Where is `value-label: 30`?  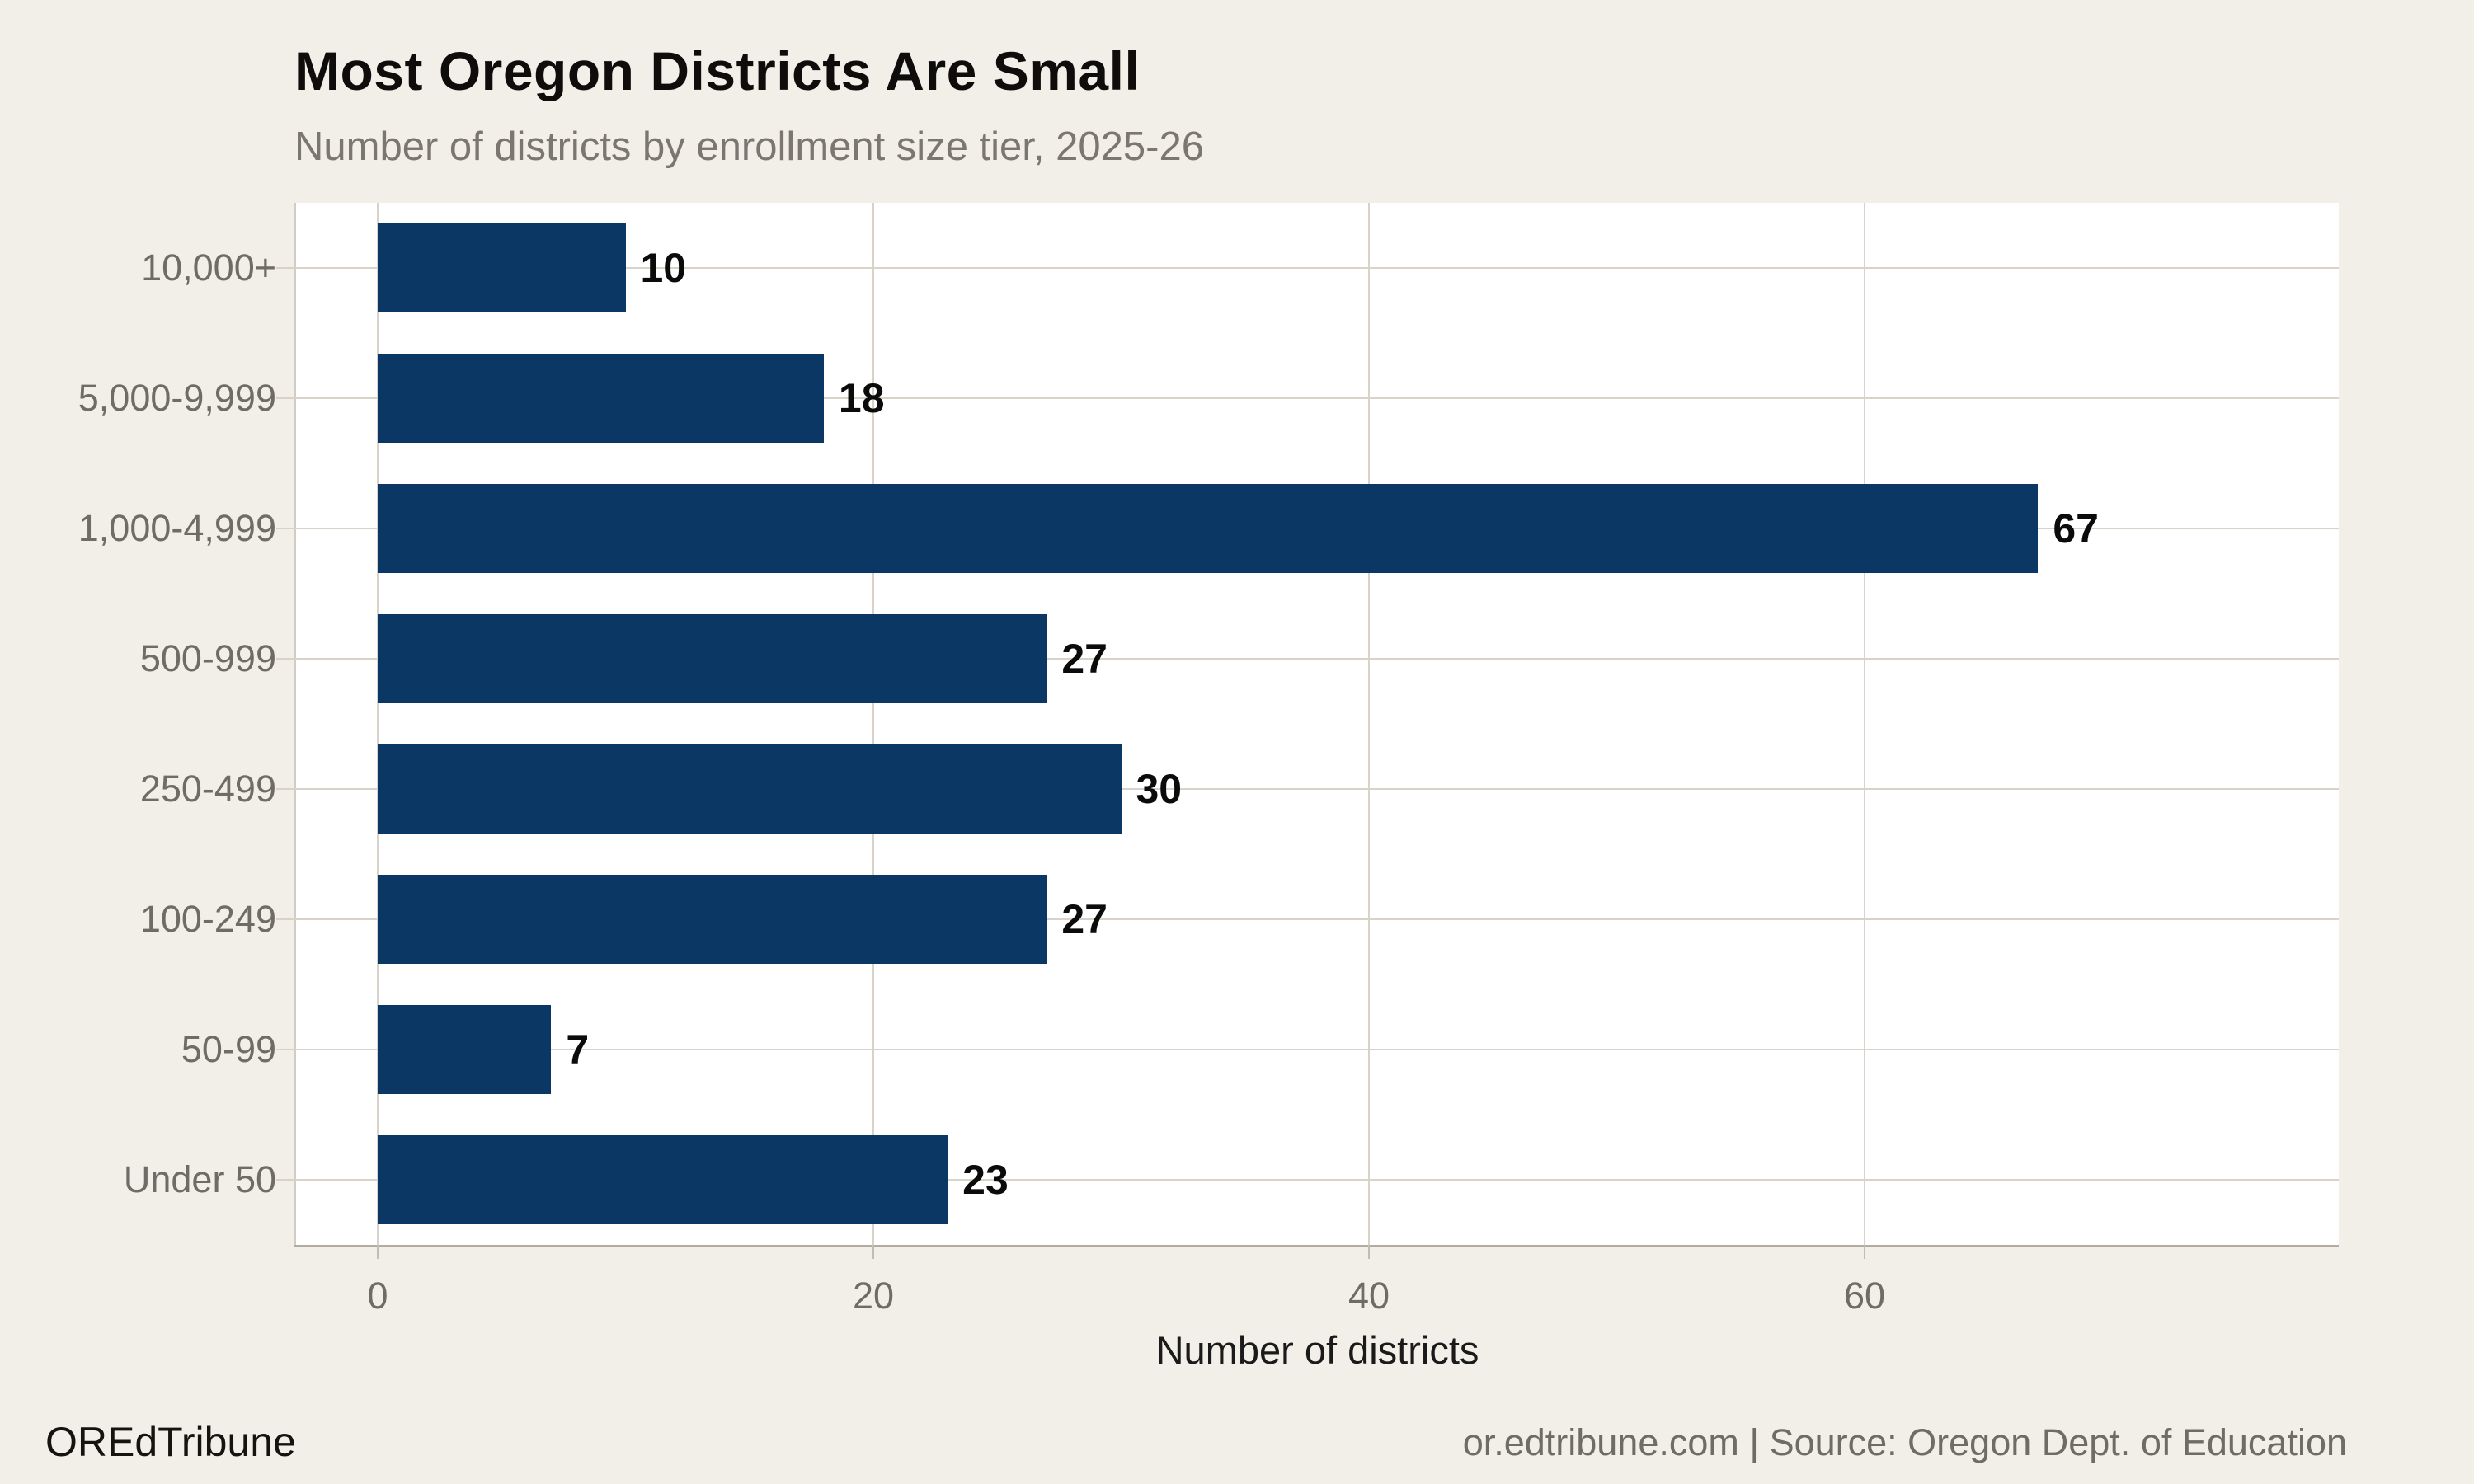 value-label: 30 is located at coordinates (1159, 789).